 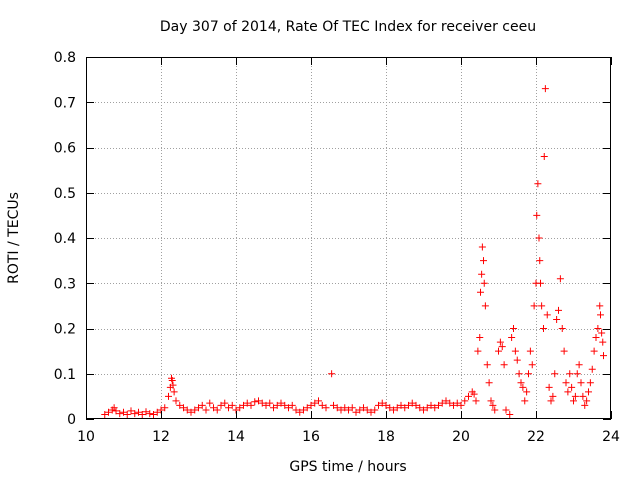 What do you see at coordinates (386, 437) in the screenshot?
I see `x-tick-label: 18` at bounding box center [386, 437].